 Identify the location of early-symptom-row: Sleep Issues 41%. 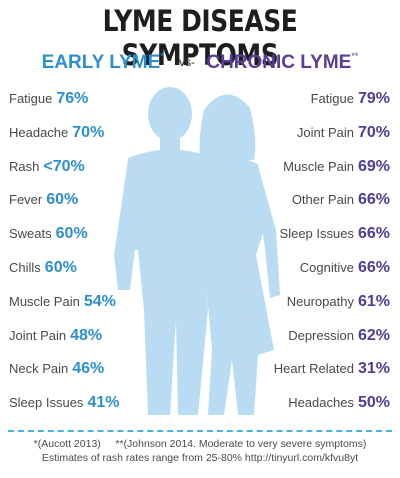
(64, 403).